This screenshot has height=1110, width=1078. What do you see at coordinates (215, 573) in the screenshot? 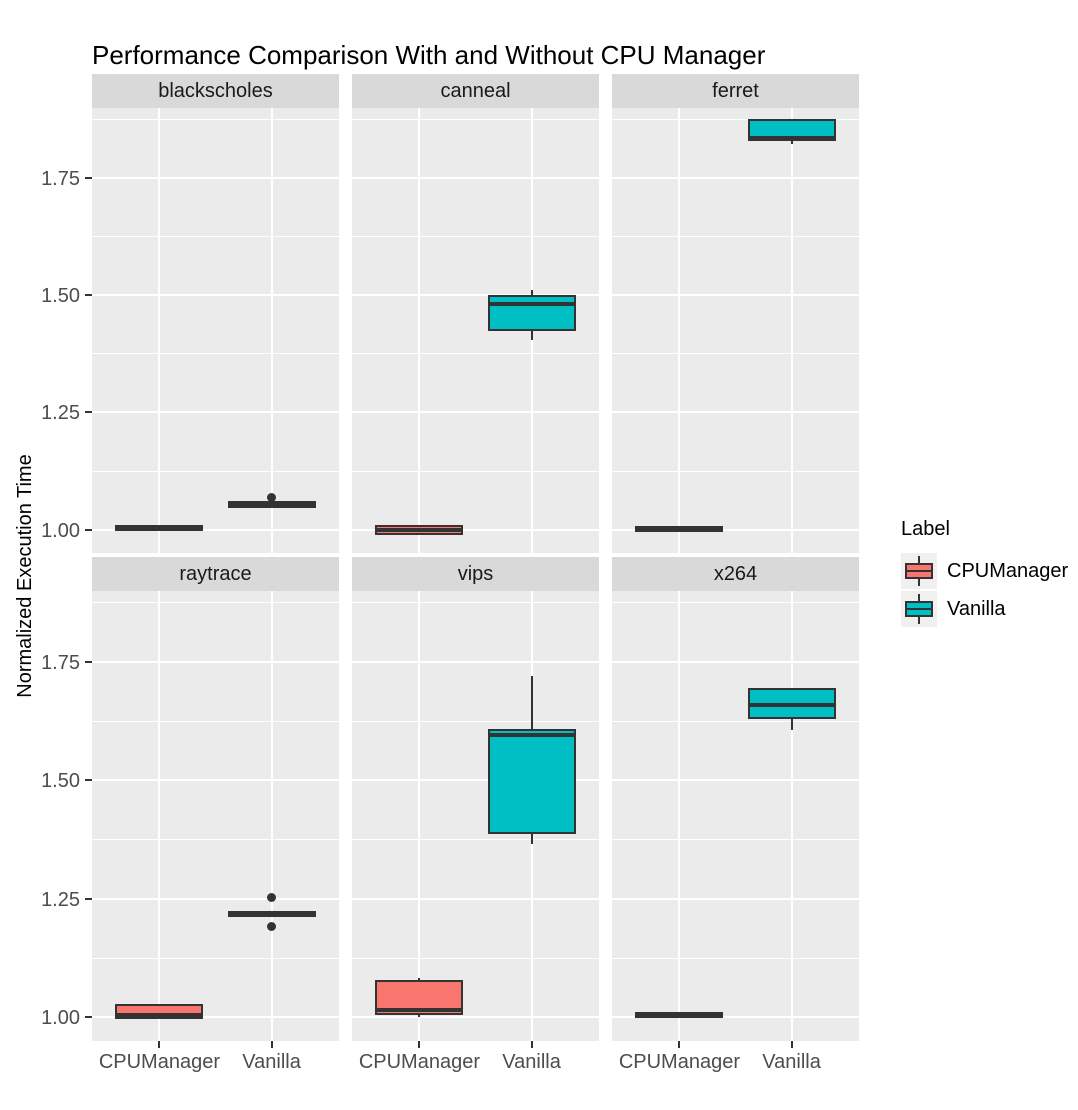
I see `facet-strip-label: raytrace` at bounding box center [215, 573].